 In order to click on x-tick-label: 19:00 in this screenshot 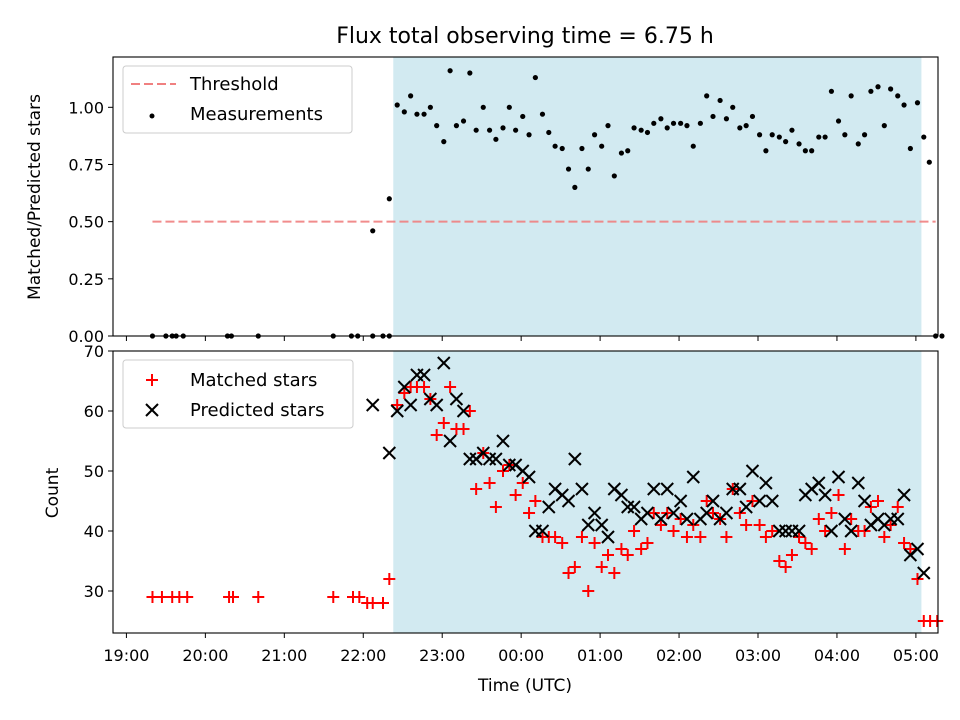, I will do `click(126, 655)`.